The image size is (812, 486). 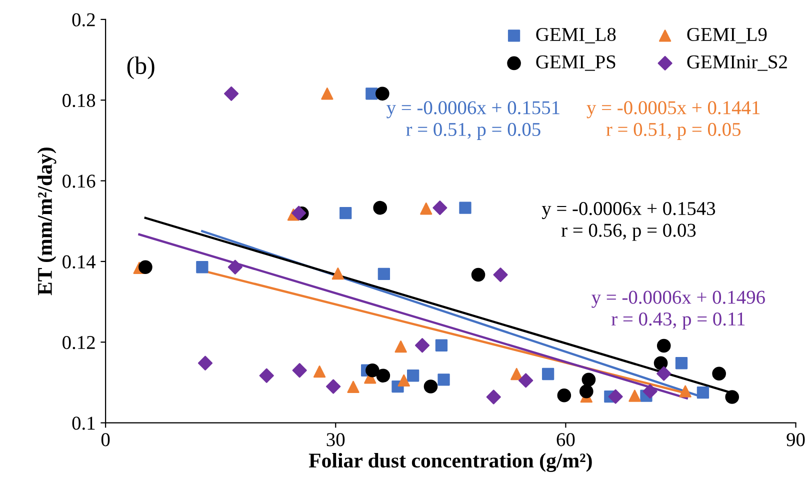 What do you see at coordinates (450, 462) in the screenshot?
I see `x-axis-title: Foliar dust concentration (g/m²)` at bounding box center [450, 462].